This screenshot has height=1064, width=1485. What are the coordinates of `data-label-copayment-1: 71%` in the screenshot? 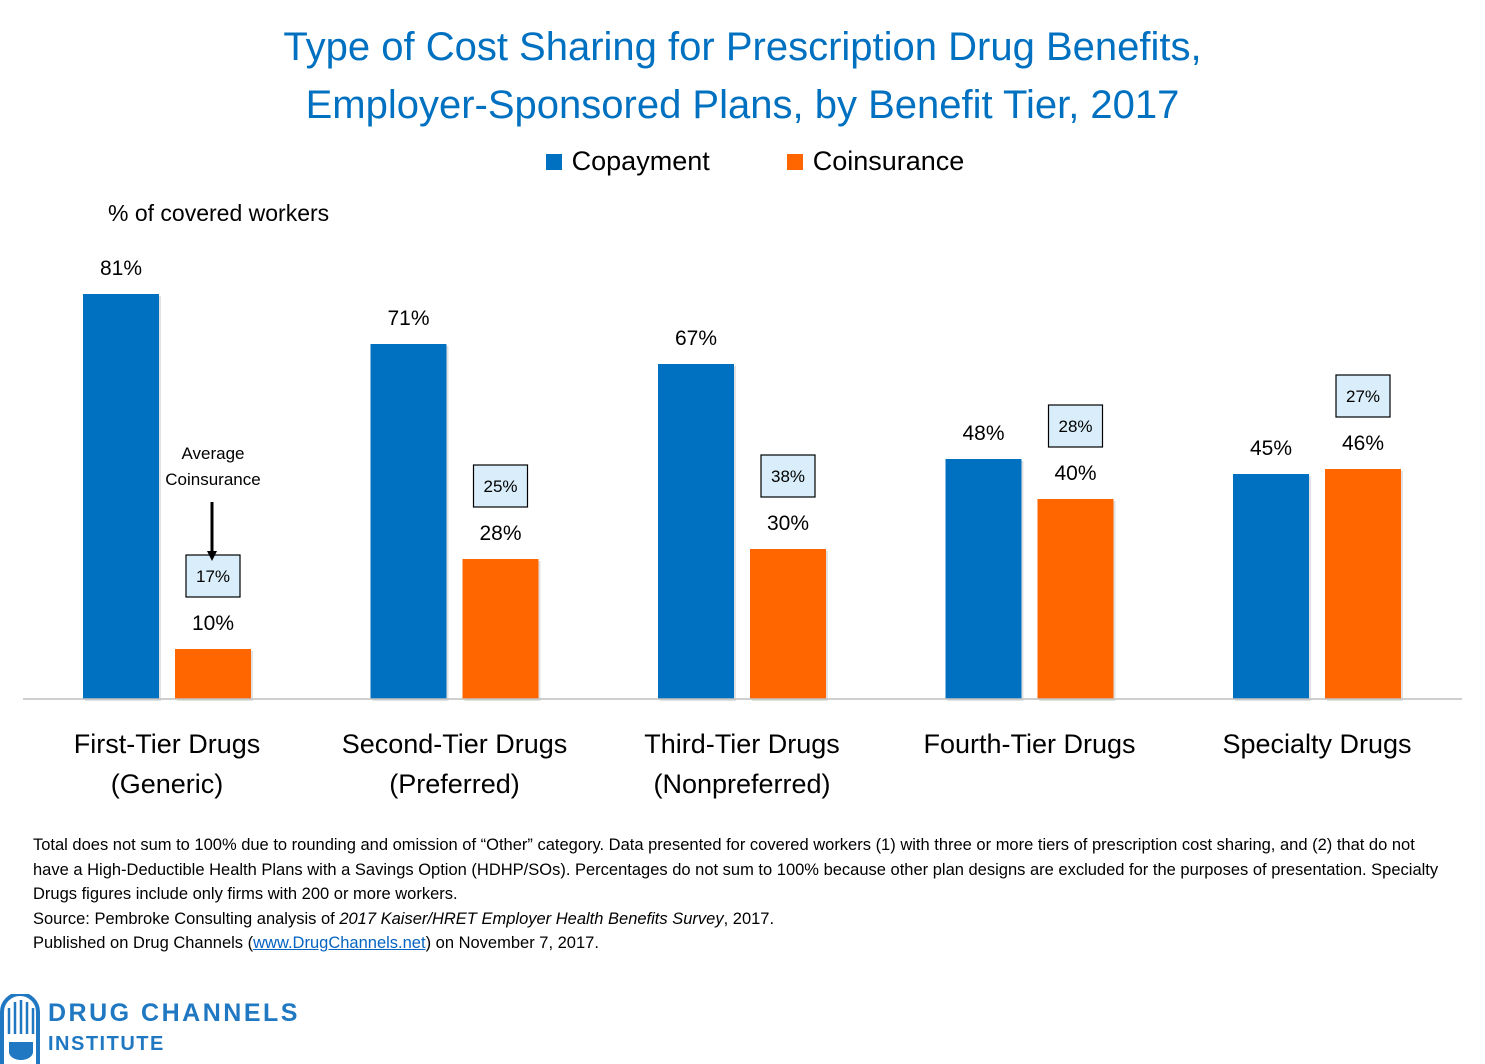 It's located at (408, 318).